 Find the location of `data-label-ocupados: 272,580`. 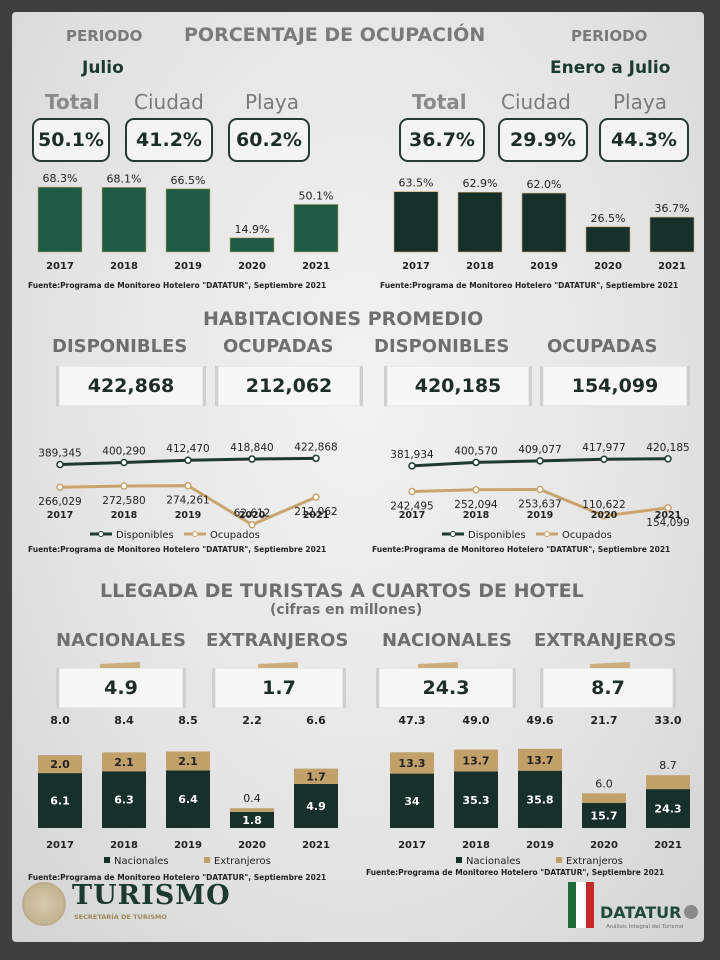

data-label-ocupados: 272,580 is located at coordinates (123, 501).